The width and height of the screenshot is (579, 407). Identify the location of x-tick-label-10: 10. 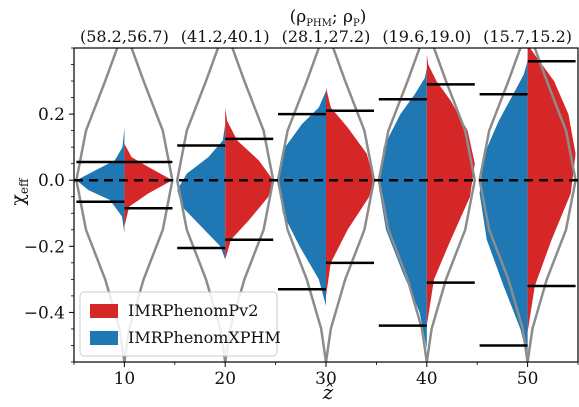
(125, 379).